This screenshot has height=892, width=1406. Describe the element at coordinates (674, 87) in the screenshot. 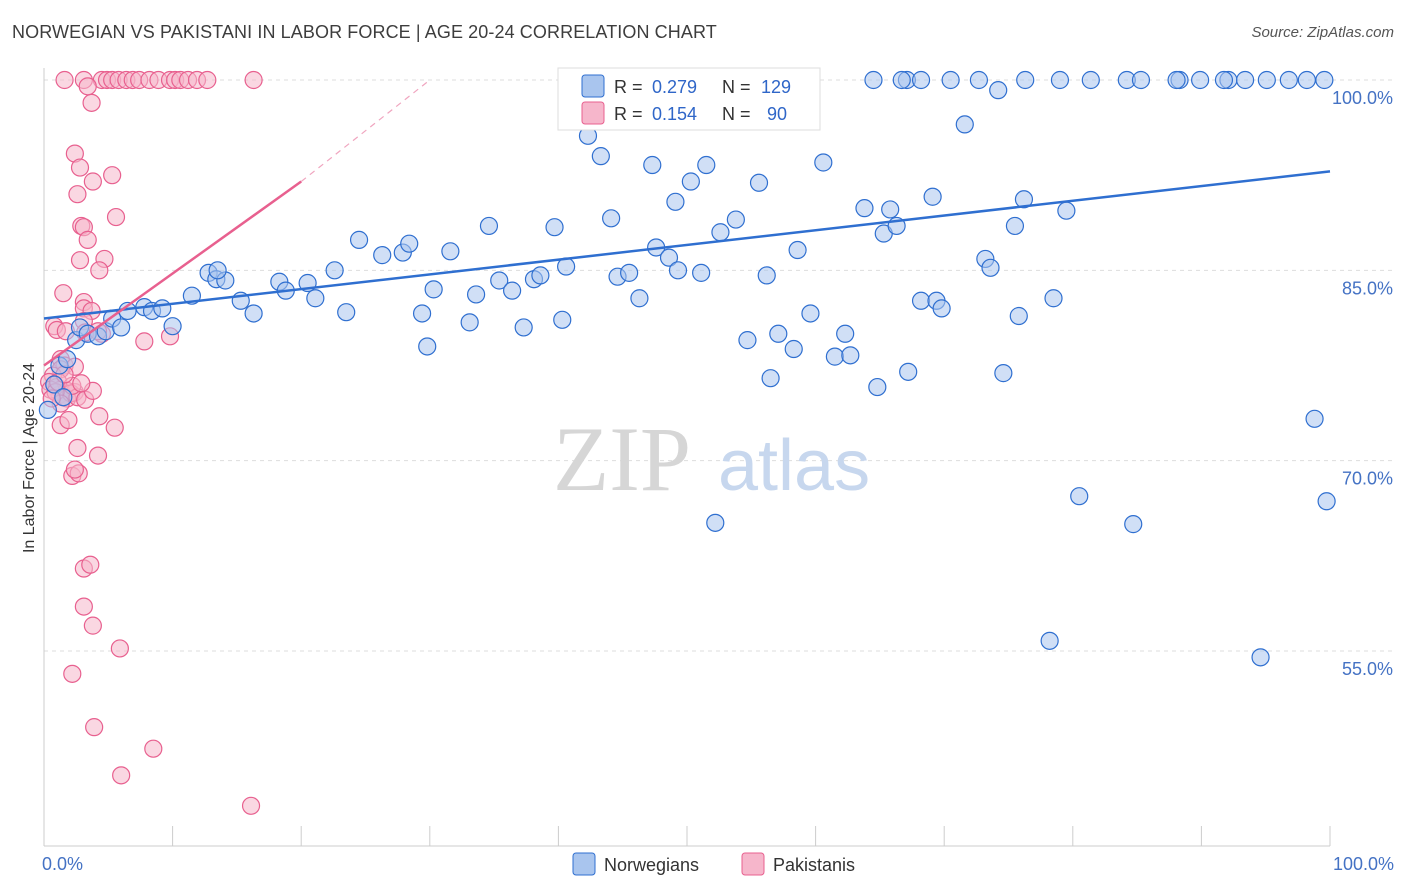

I see `legend-r-value-1: 0.279` at that location.